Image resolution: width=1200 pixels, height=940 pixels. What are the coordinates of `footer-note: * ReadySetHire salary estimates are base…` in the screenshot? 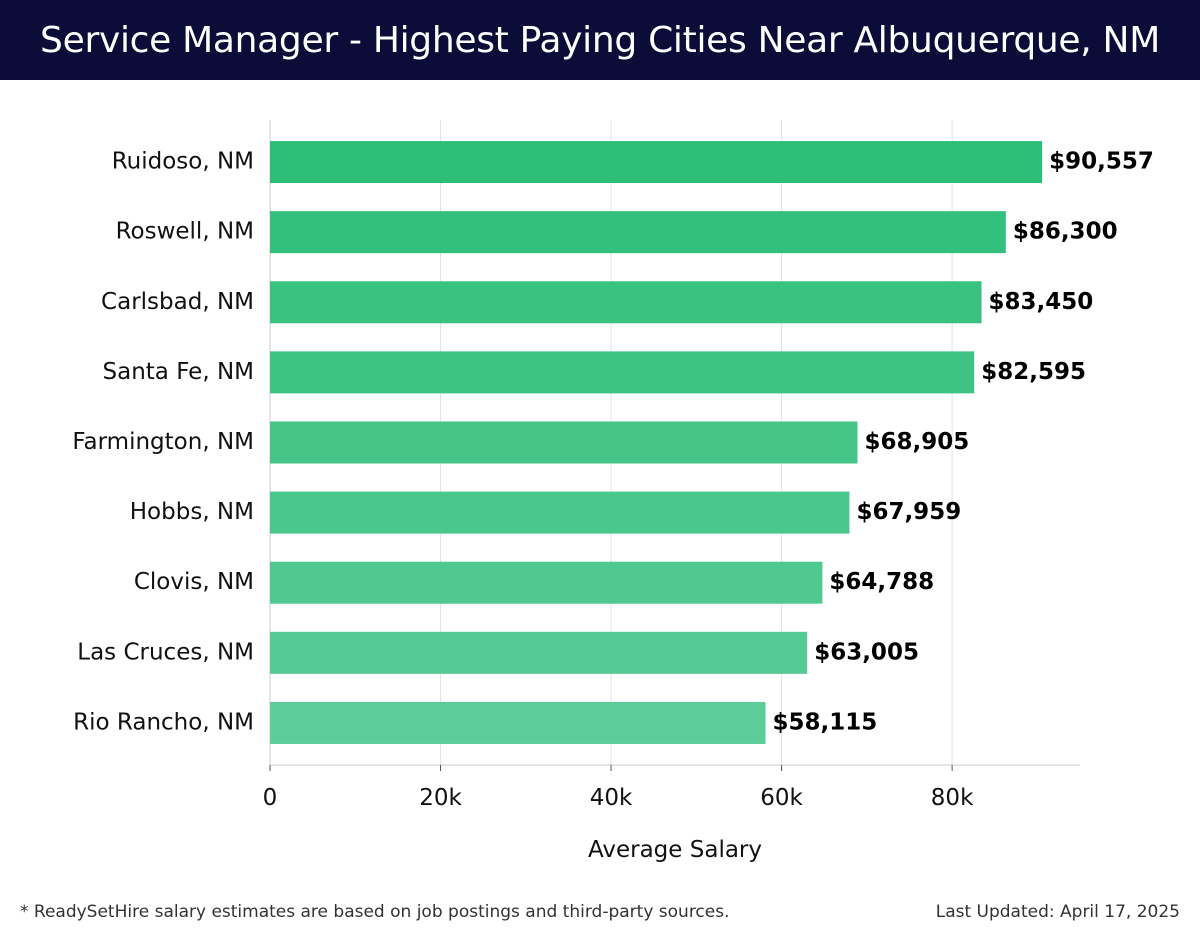 It's located at (375, 912).